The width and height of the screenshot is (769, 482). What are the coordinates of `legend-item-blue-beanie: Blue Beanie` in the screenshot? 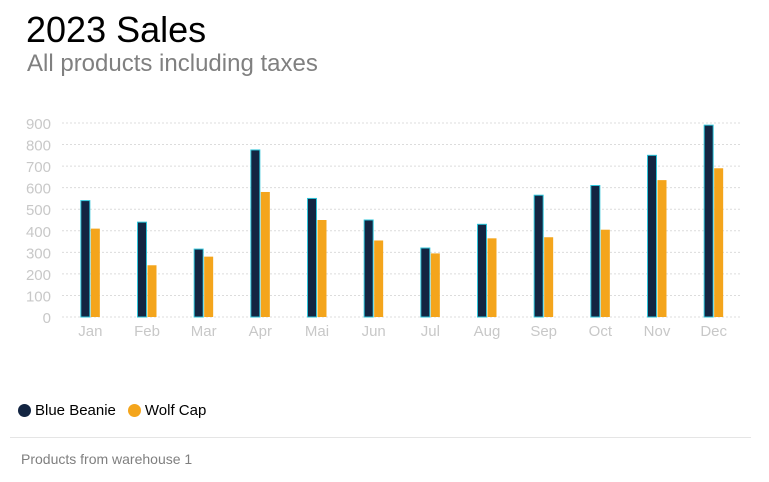 It's located at (67, 410).